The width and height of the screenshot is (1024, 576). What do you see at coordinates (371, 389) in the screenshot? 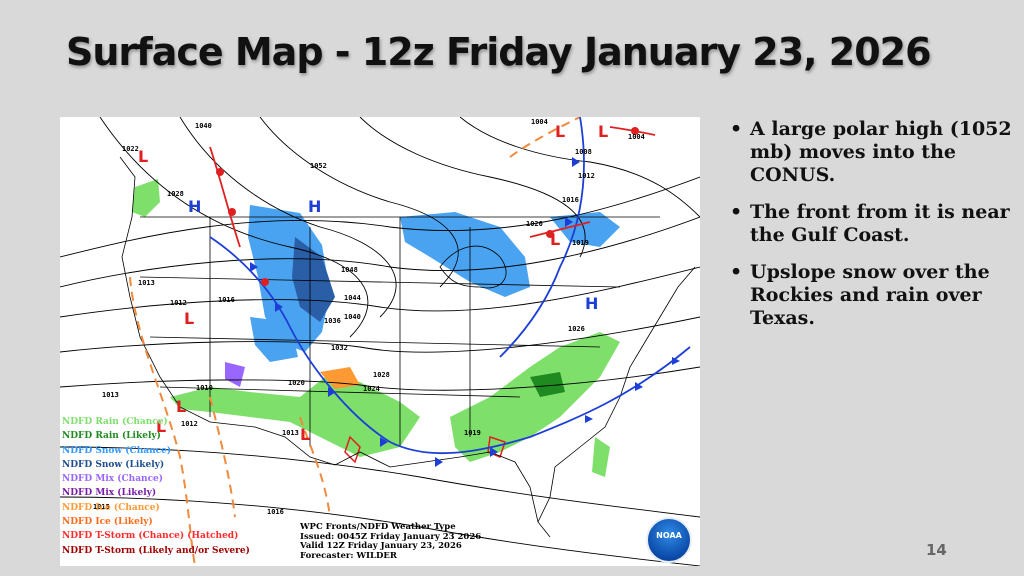
I see `svg-text: 1024` at bounding box center [371, 389].